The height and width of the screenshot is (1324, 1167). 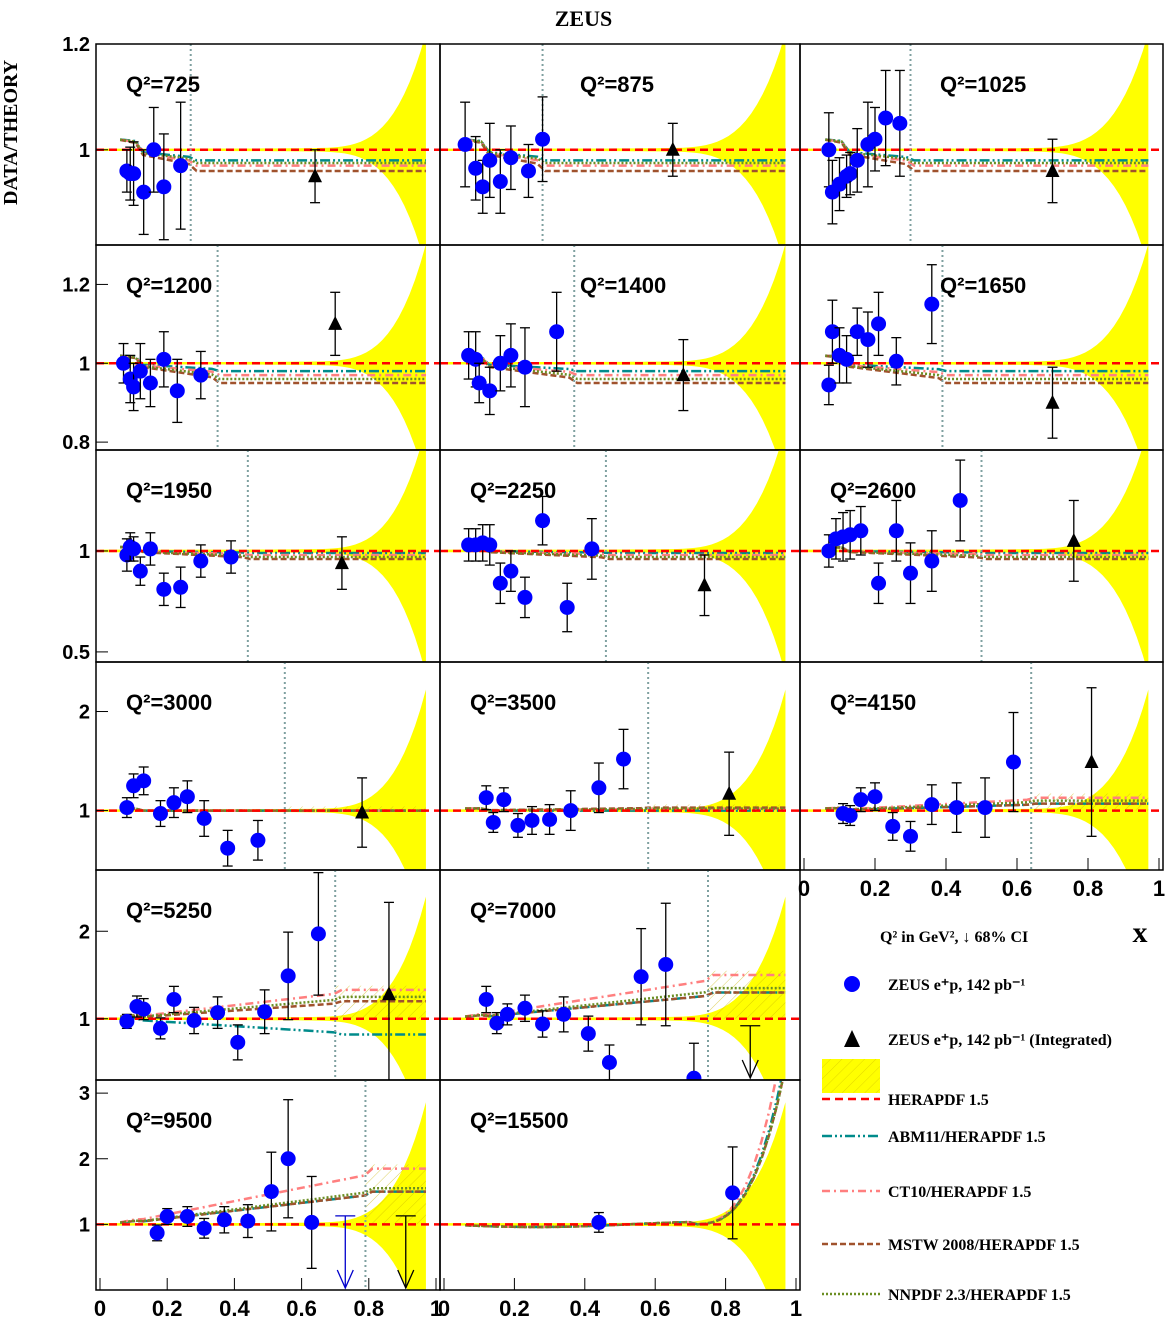 What do you see at coordinates (981, 556) in the screenshot?
I see `panel-8: Q²=2600` at bounding box center [981, 556].